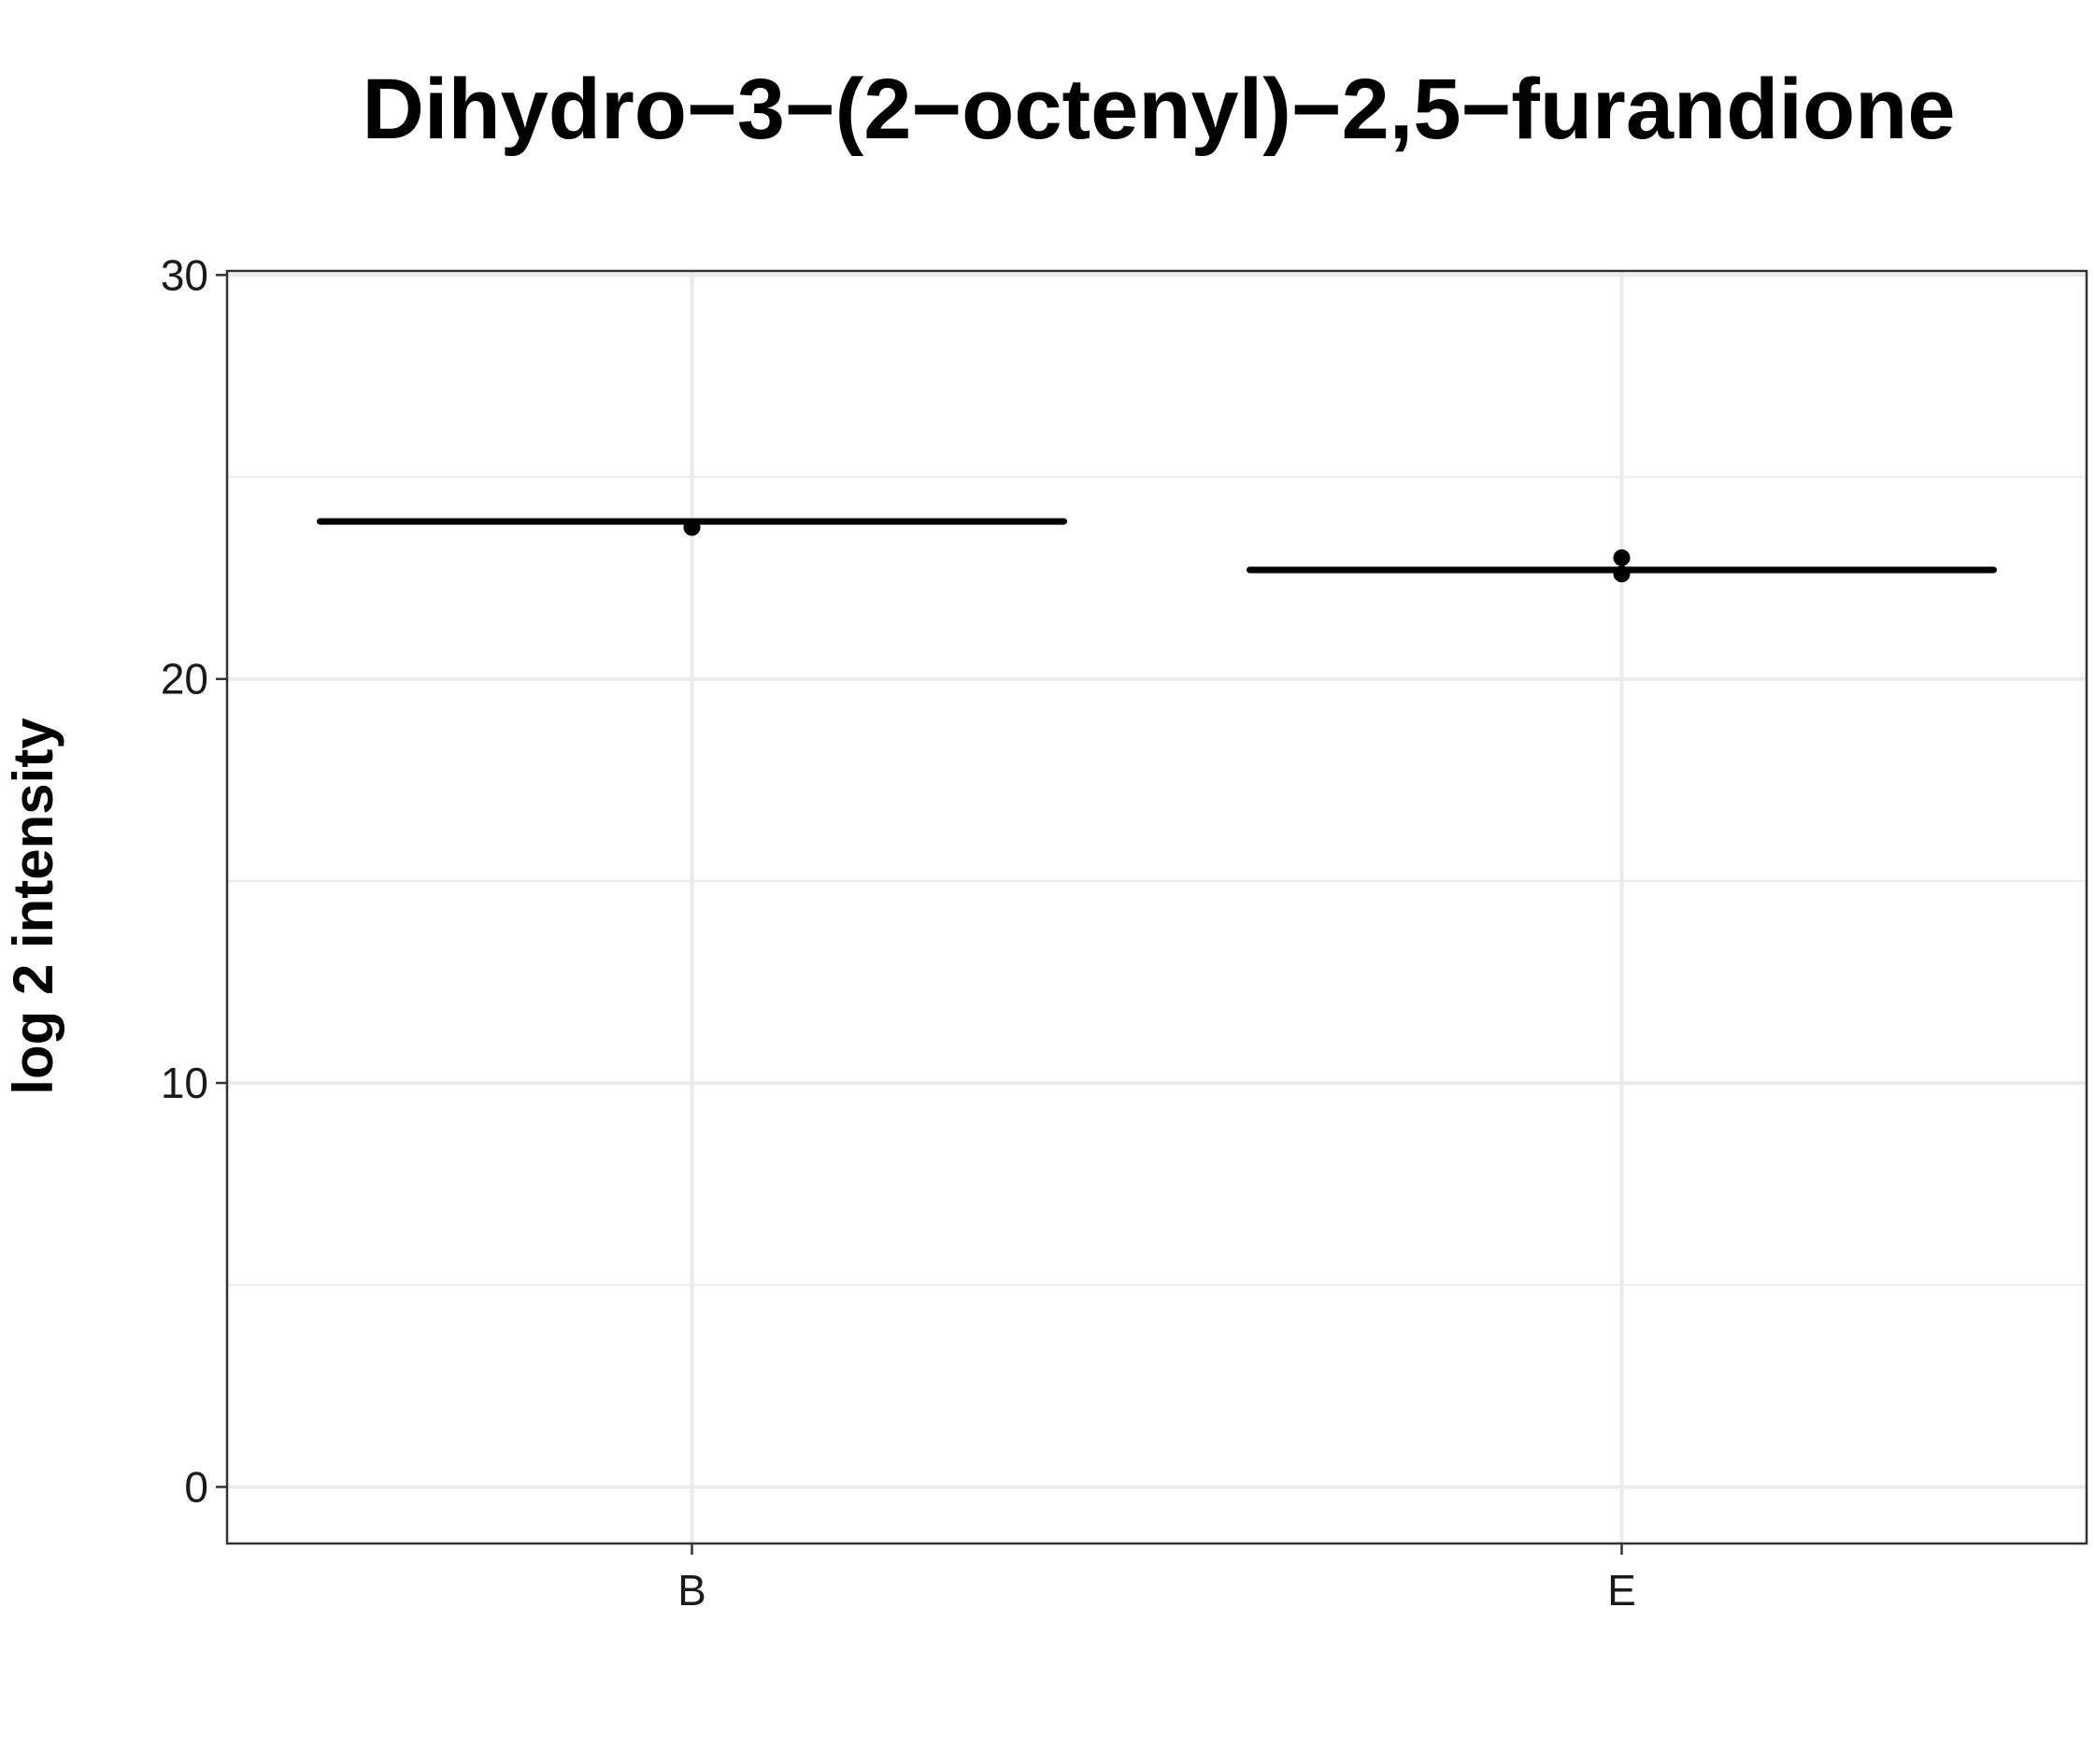  Describe the element at coordinates (1158, 109) in the screenshot. I see `chart-title: Dihydro−3−(2−octenyl)−2,5−furandione` at that location.